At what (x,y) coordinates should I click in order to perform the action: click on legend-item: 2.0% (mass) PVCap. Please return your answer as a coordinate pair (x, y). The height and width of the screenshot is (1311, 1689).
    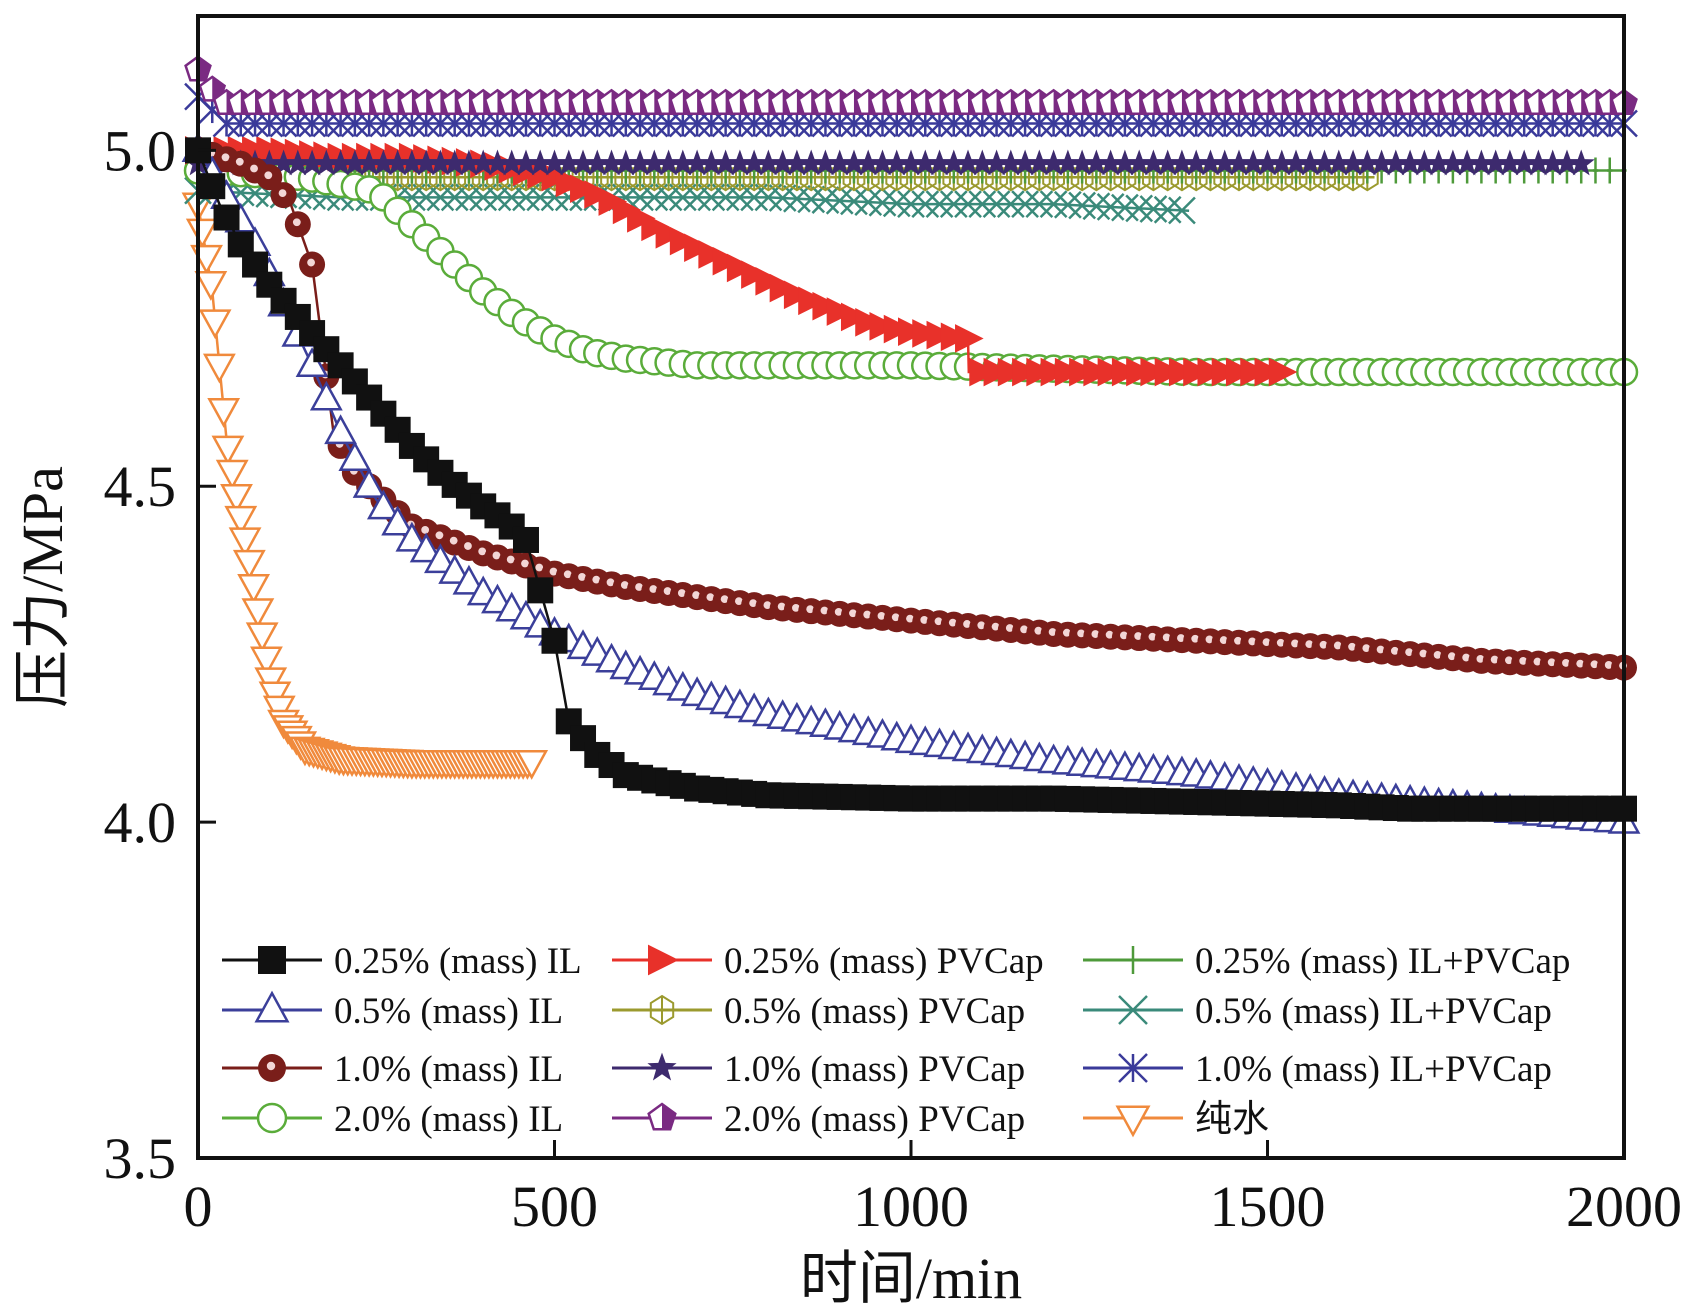
    Looking at the image, I should click on (818, 1119).